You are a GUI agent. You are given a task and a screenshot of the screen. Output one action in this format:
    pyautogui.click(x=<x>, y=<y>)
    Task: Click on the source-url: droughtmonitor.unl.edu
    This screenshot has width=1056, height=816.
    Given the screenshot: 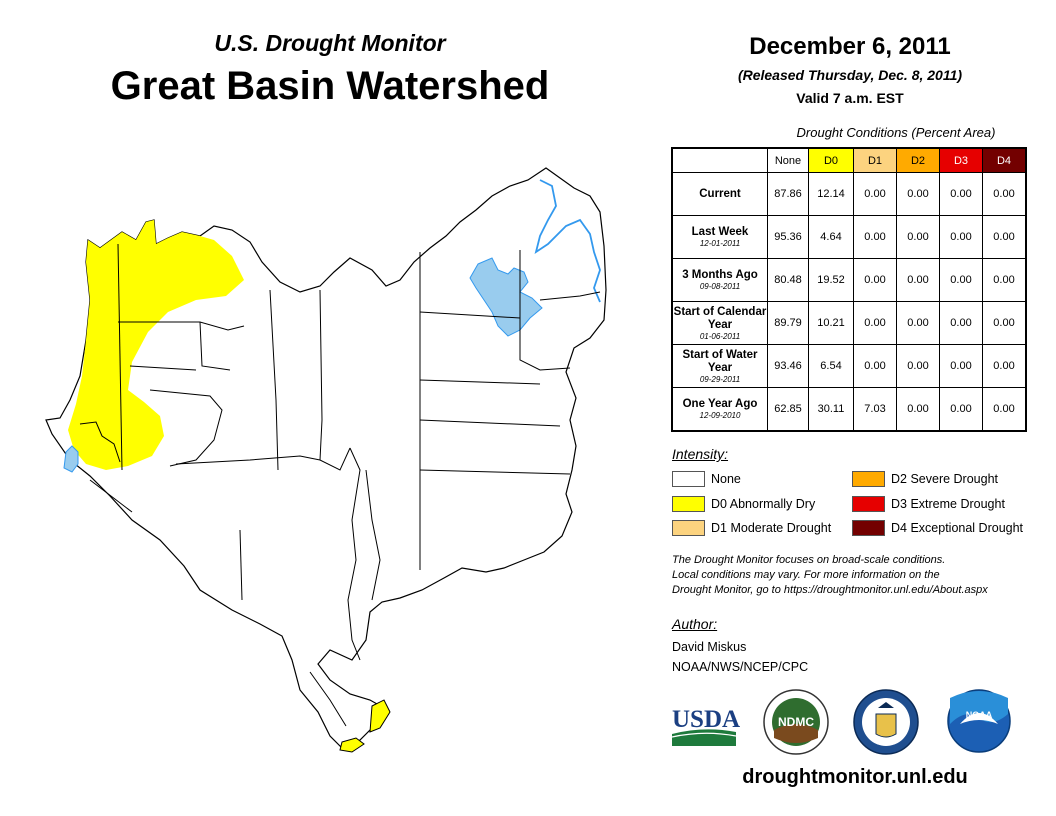 What is the action you would take?
    pyautogui.click(x=855, y=777)
    